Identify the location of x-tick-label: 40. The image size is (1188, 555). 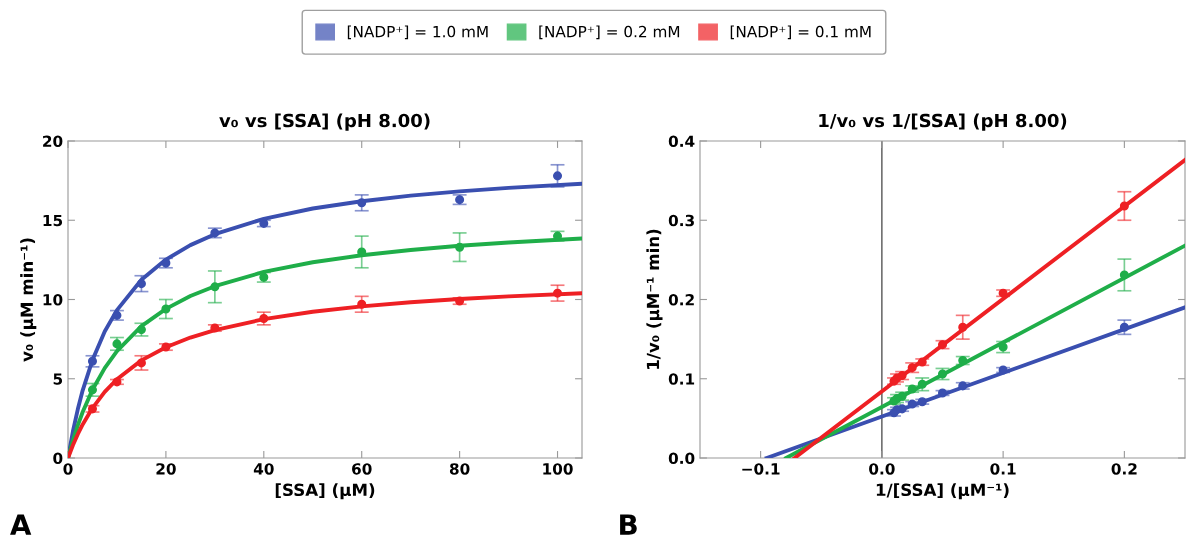
(263, 469).